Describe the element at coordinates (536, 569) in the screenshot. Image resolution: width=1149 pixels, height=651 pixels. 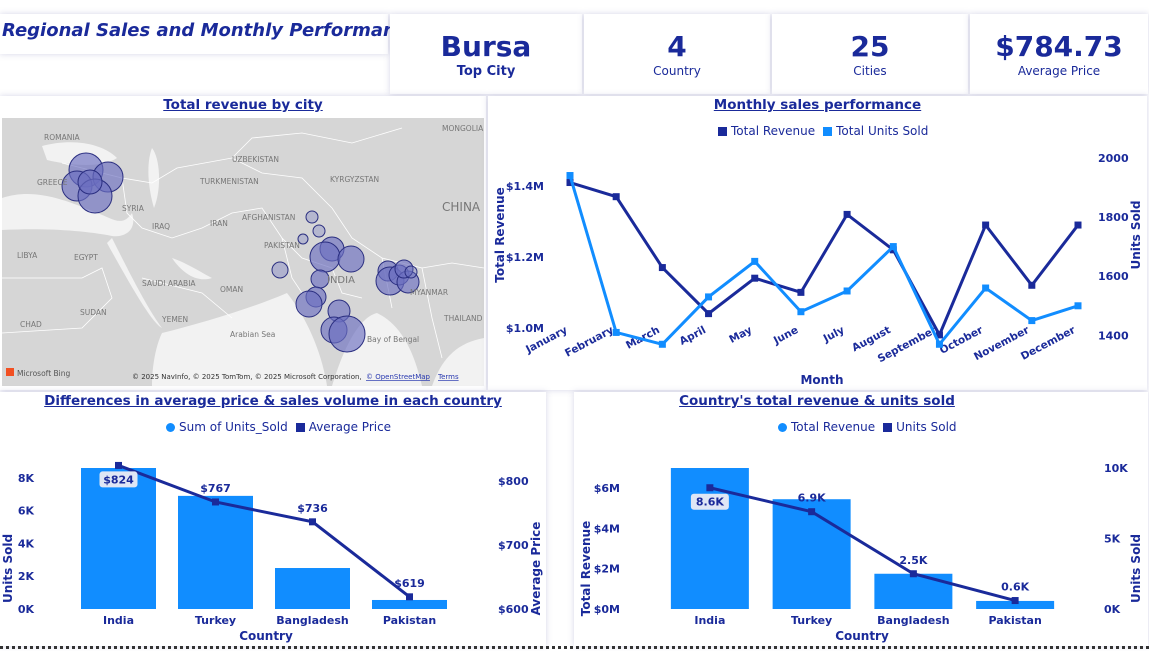
I see `y2-axis-title: Average Price` at that location.